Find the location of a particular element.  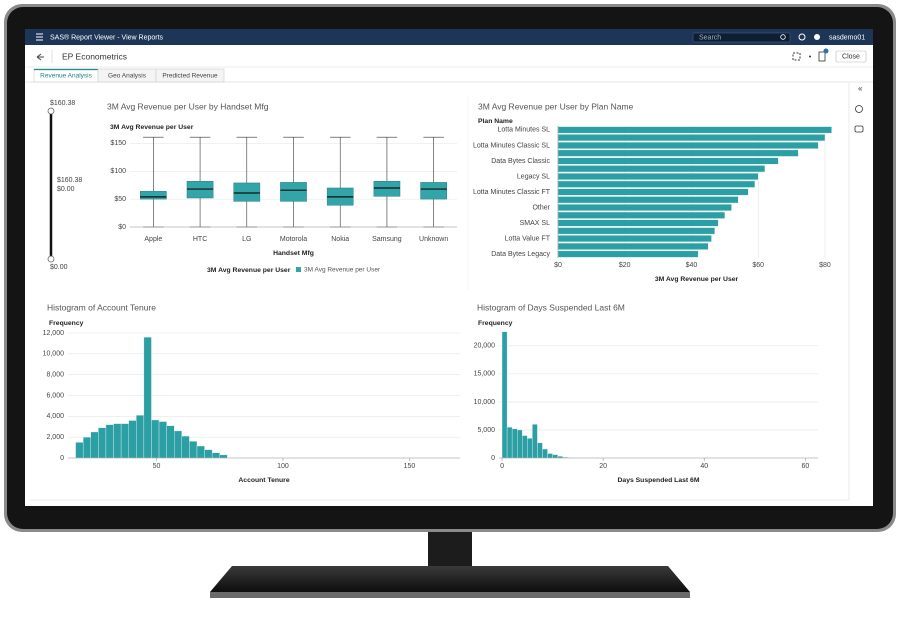

x-axis-title: Handset Mfg is located at coordinates (293, 253).